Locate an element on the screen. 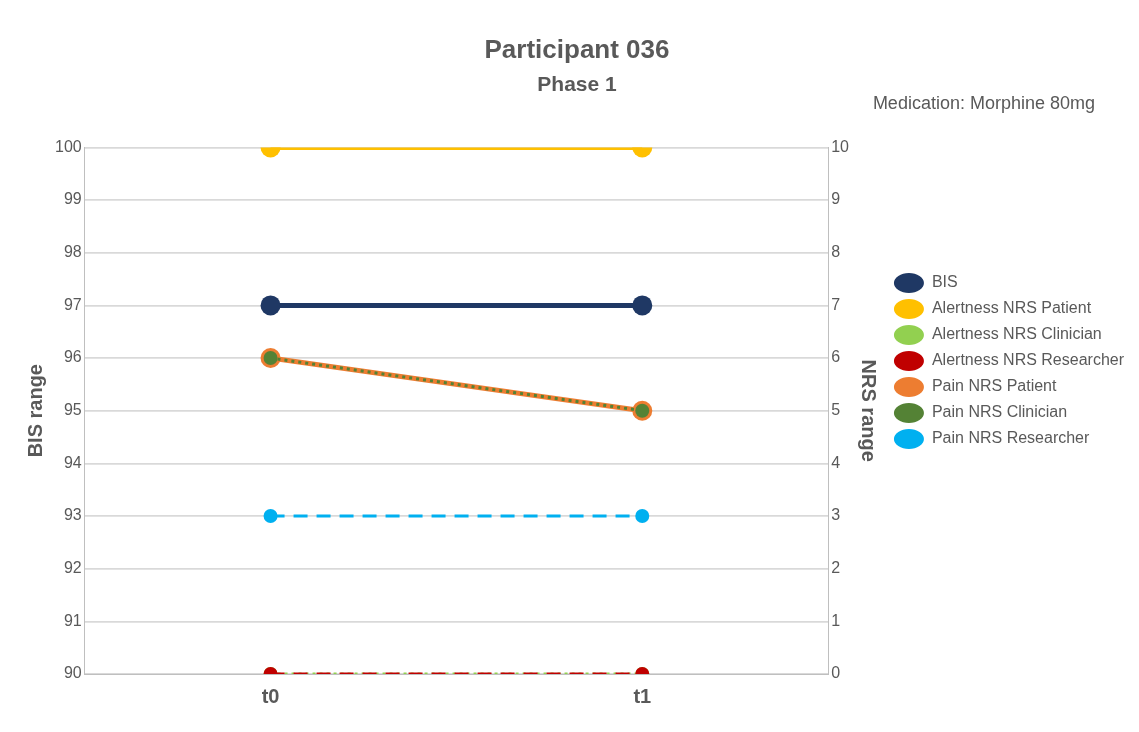 Image resolution: width=1139 pixels, height=732 pixels. y2-tick-label: 8 is located at coordinates (836, 252).